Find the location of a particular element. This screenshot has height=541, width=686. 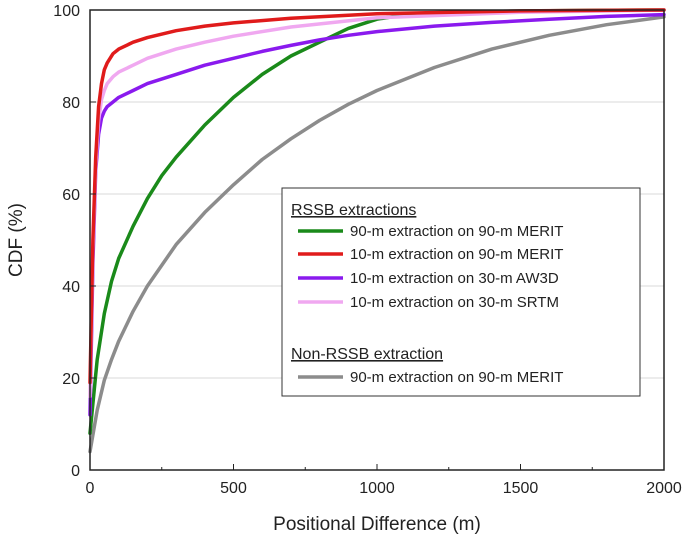

legend-entry-label: 10-m extraction on 90-m MERIT is located at coordinates (456, 254).